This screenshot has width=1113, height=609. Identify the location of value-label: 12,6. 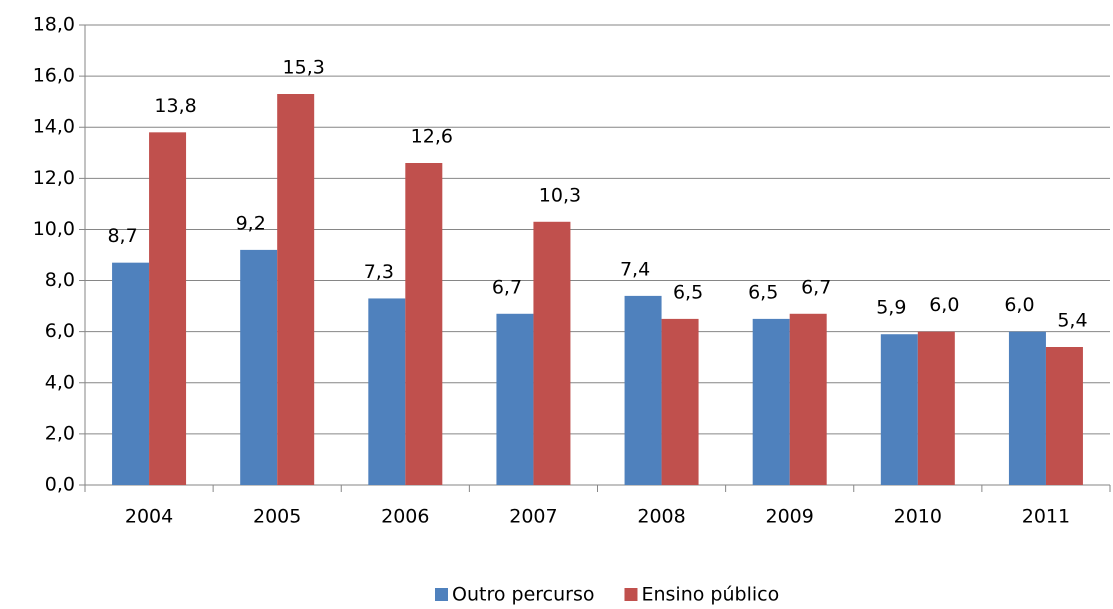
(432, 137).